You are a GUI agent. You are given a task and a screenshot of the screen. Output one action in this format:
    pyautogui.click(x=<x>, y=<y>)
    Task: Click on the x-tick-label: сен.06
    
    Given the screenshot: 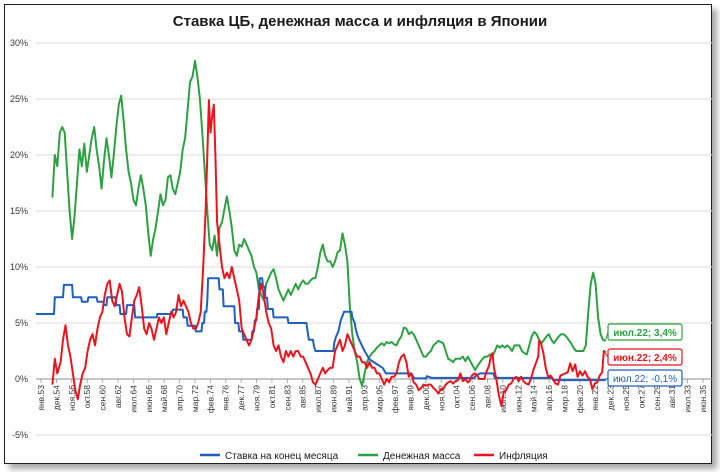 What is the action you would take?
    pyautogui.click(x=472, y=398)
    